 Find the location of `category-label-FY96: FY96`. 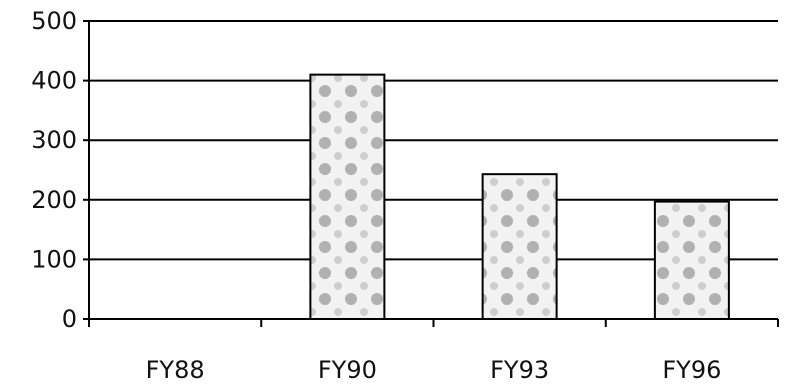

category-label-FY96: FY96 is located at coordinates (691, 370).